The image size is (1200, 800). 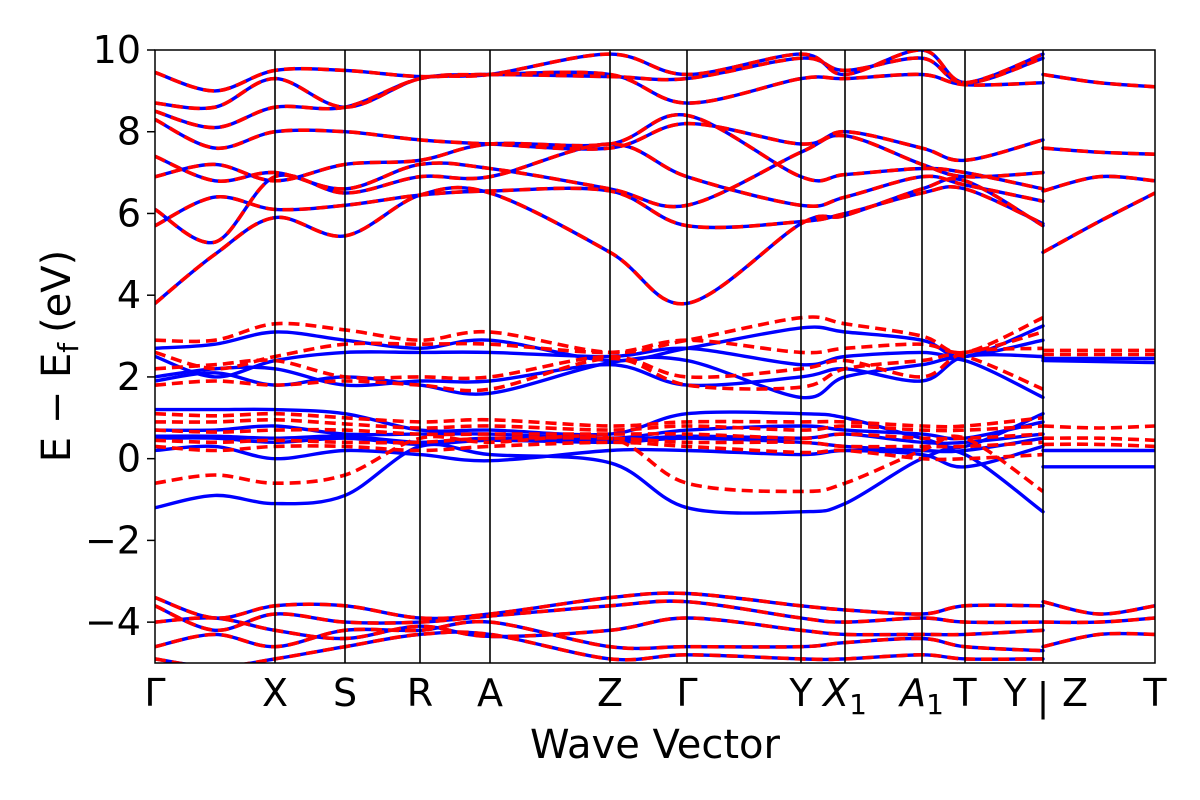 What do you see at coordinates (490, 693) in the screenshot?
I see `x-tick-label-4: A` at bounding box center [490, 693].